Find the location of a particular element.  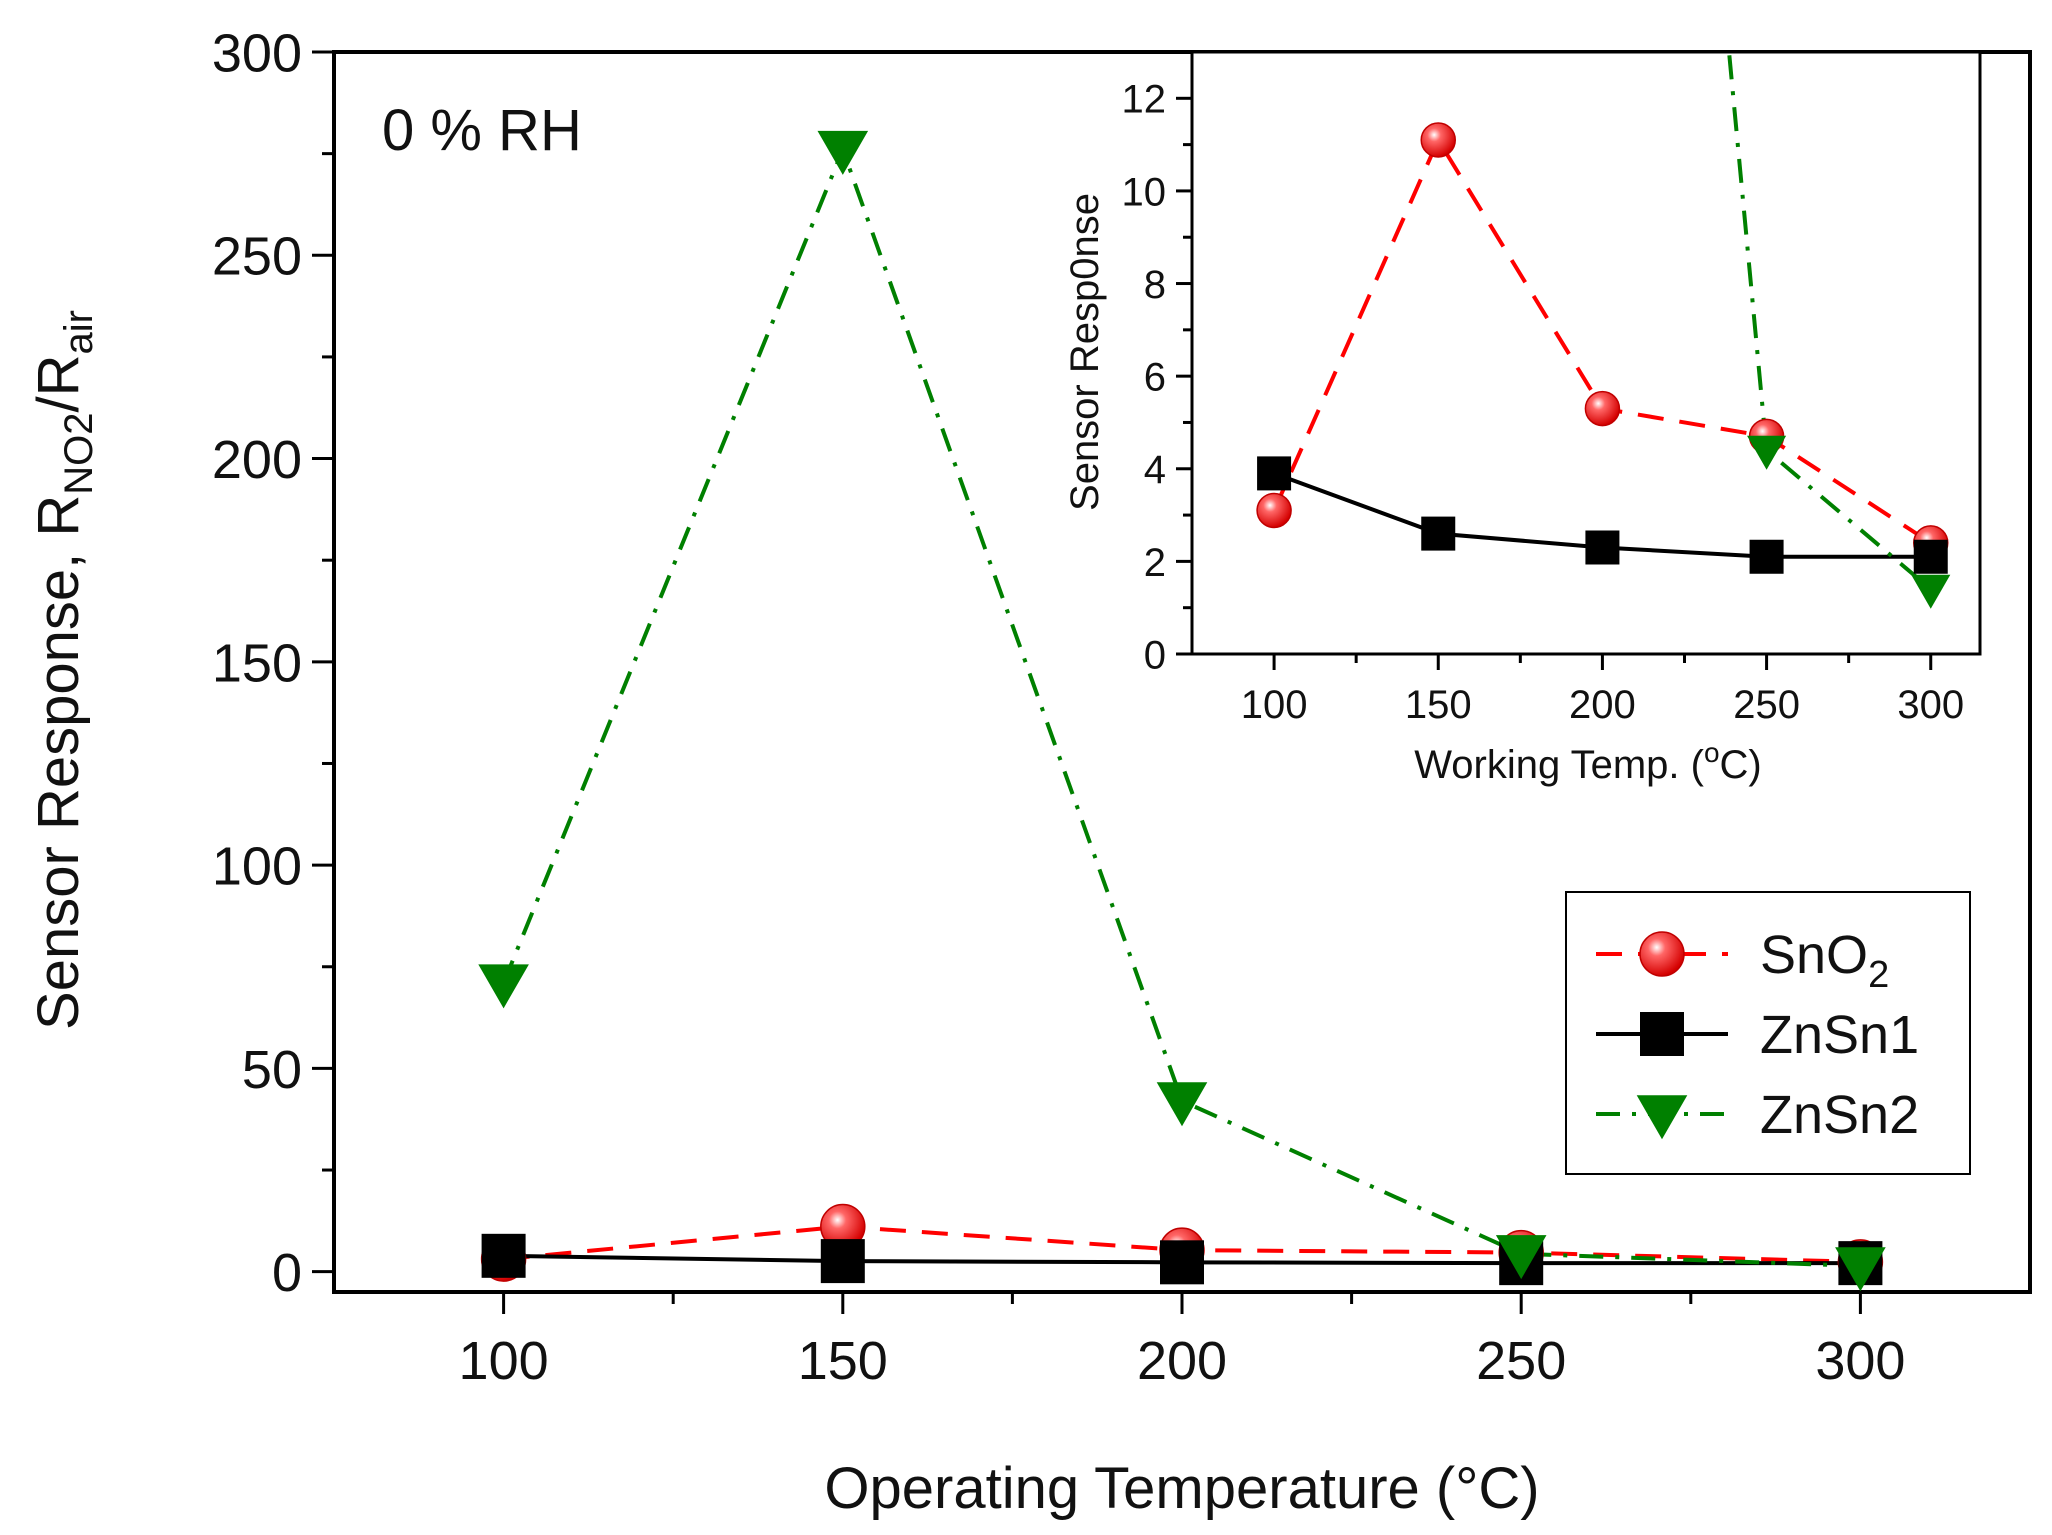

main-y-tick-label: 100 is located at coordinates (257, 867).